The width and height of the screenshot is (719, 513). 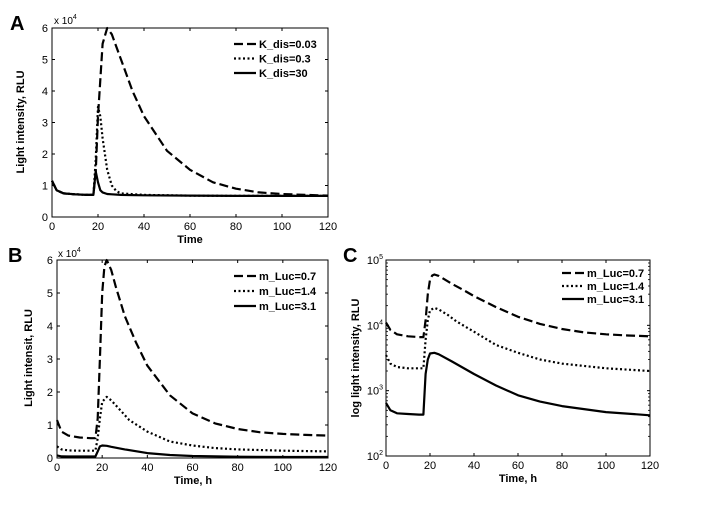 I want to click on panel-c-legend: m_Luc=0.7m_Luc=1.4m_Luc=3.1, so click(x=603, y=287).